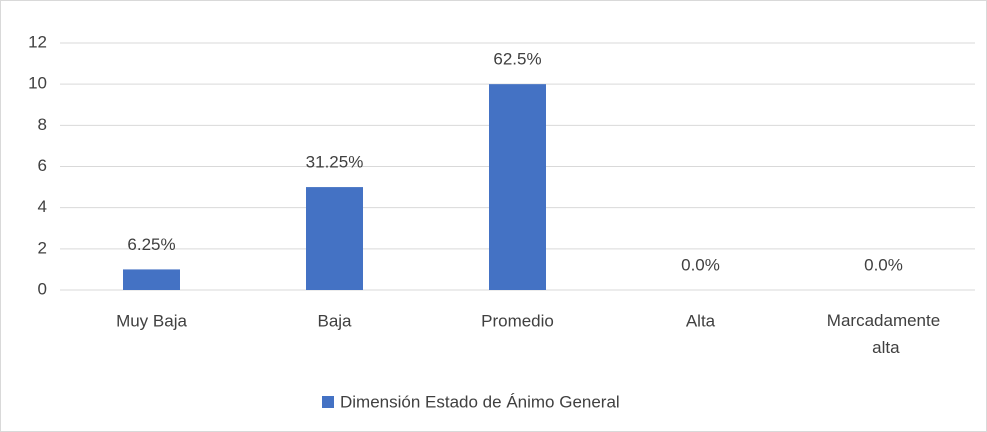 The image size is (987, 432). Describe the element at coordinates (42, 165) in the screenshot. I see `y-tick-label: 6` at that location.